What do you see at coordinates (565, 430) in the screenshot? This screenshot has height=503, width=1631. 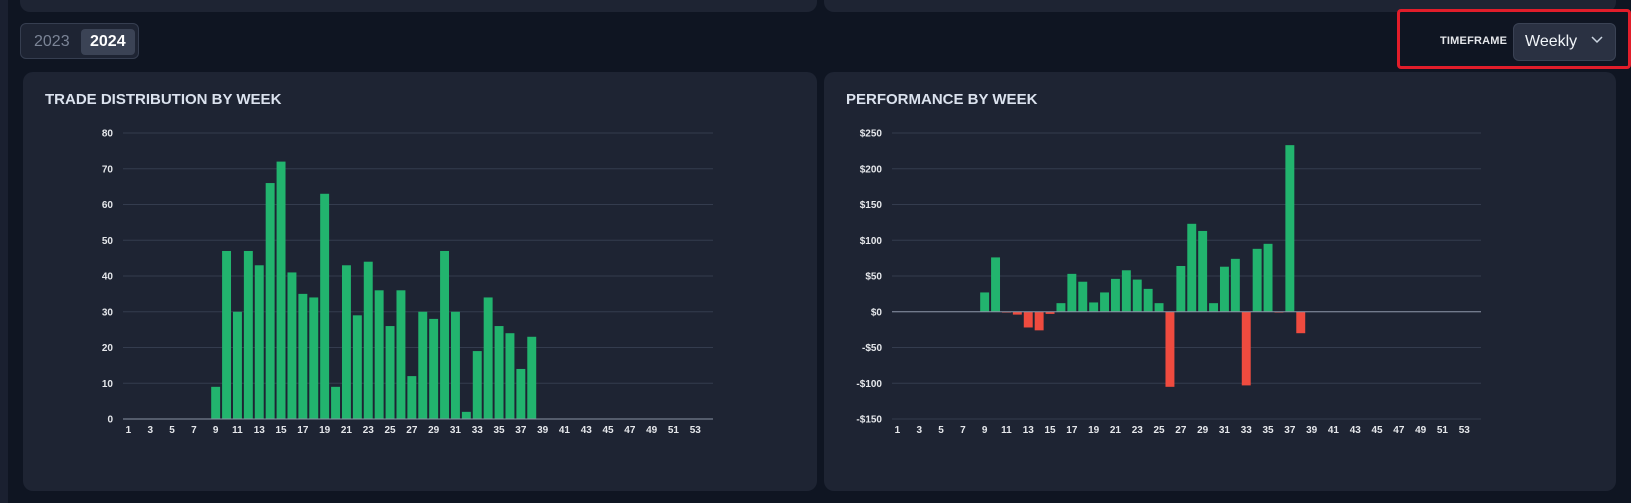 I see `x-tick-label: 41` at bounding box center [565, 430].